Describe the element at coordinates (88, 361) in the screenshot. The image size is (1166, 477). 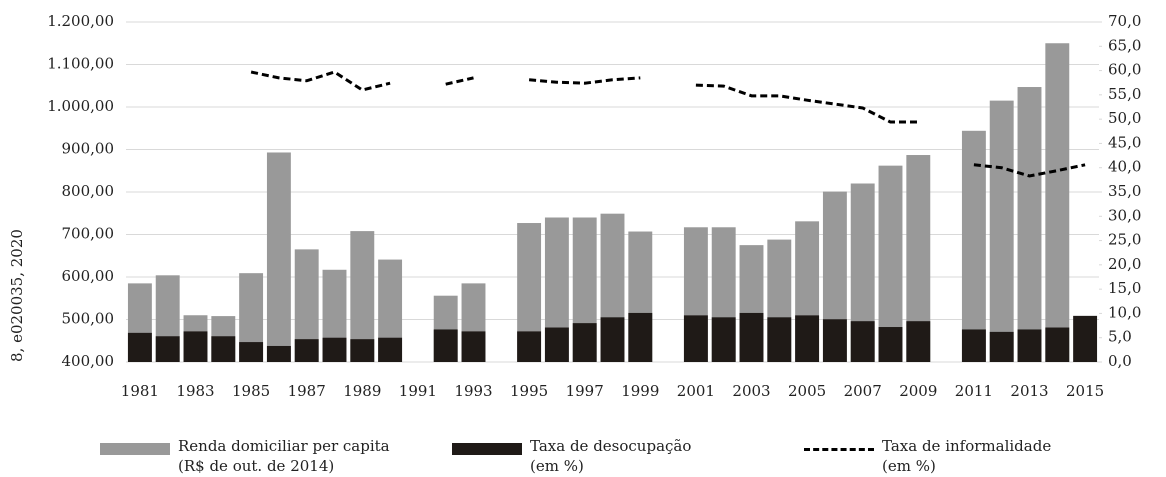
I see `y-tick-label: 400,00` at that location.